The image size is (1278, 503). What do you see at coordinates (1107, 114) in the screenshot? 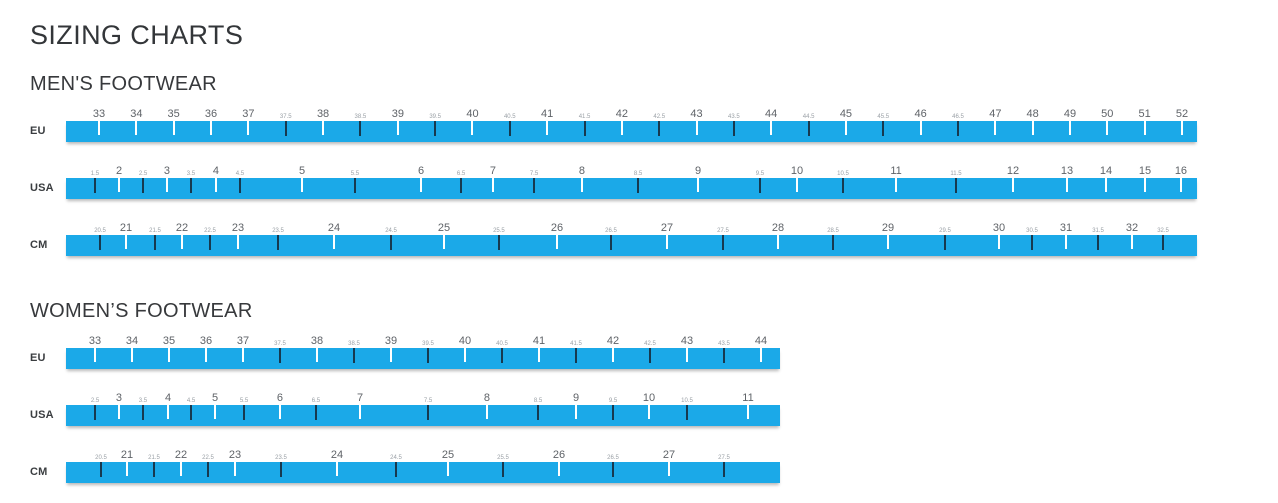
I see `tick-label: 50` at bounding box center [1107, 114].